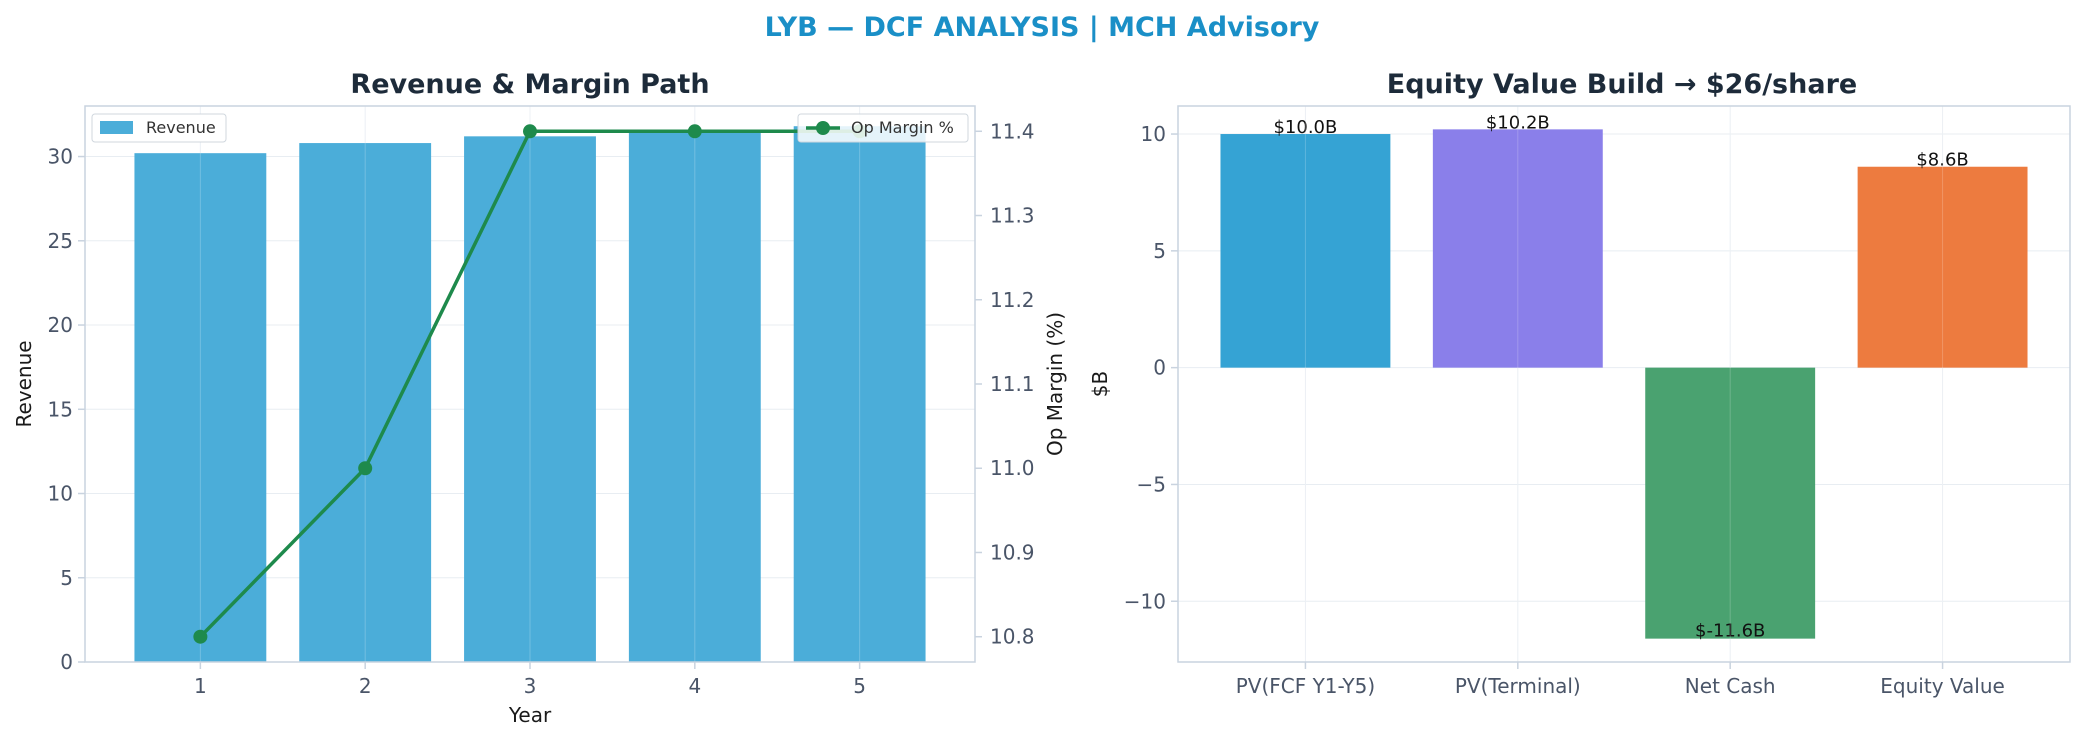  What do you see at coordinates (66, 578) in the screenshot?
I see `revenue-tick-label: 5` at bounding box center [66, 578].